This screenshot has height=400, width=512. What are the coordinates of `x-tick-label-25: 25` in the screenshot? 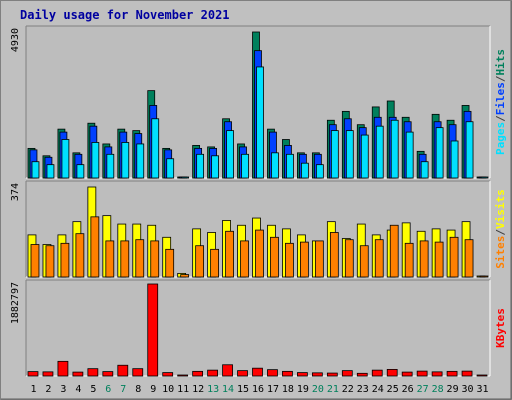 It's located at (393, 389).